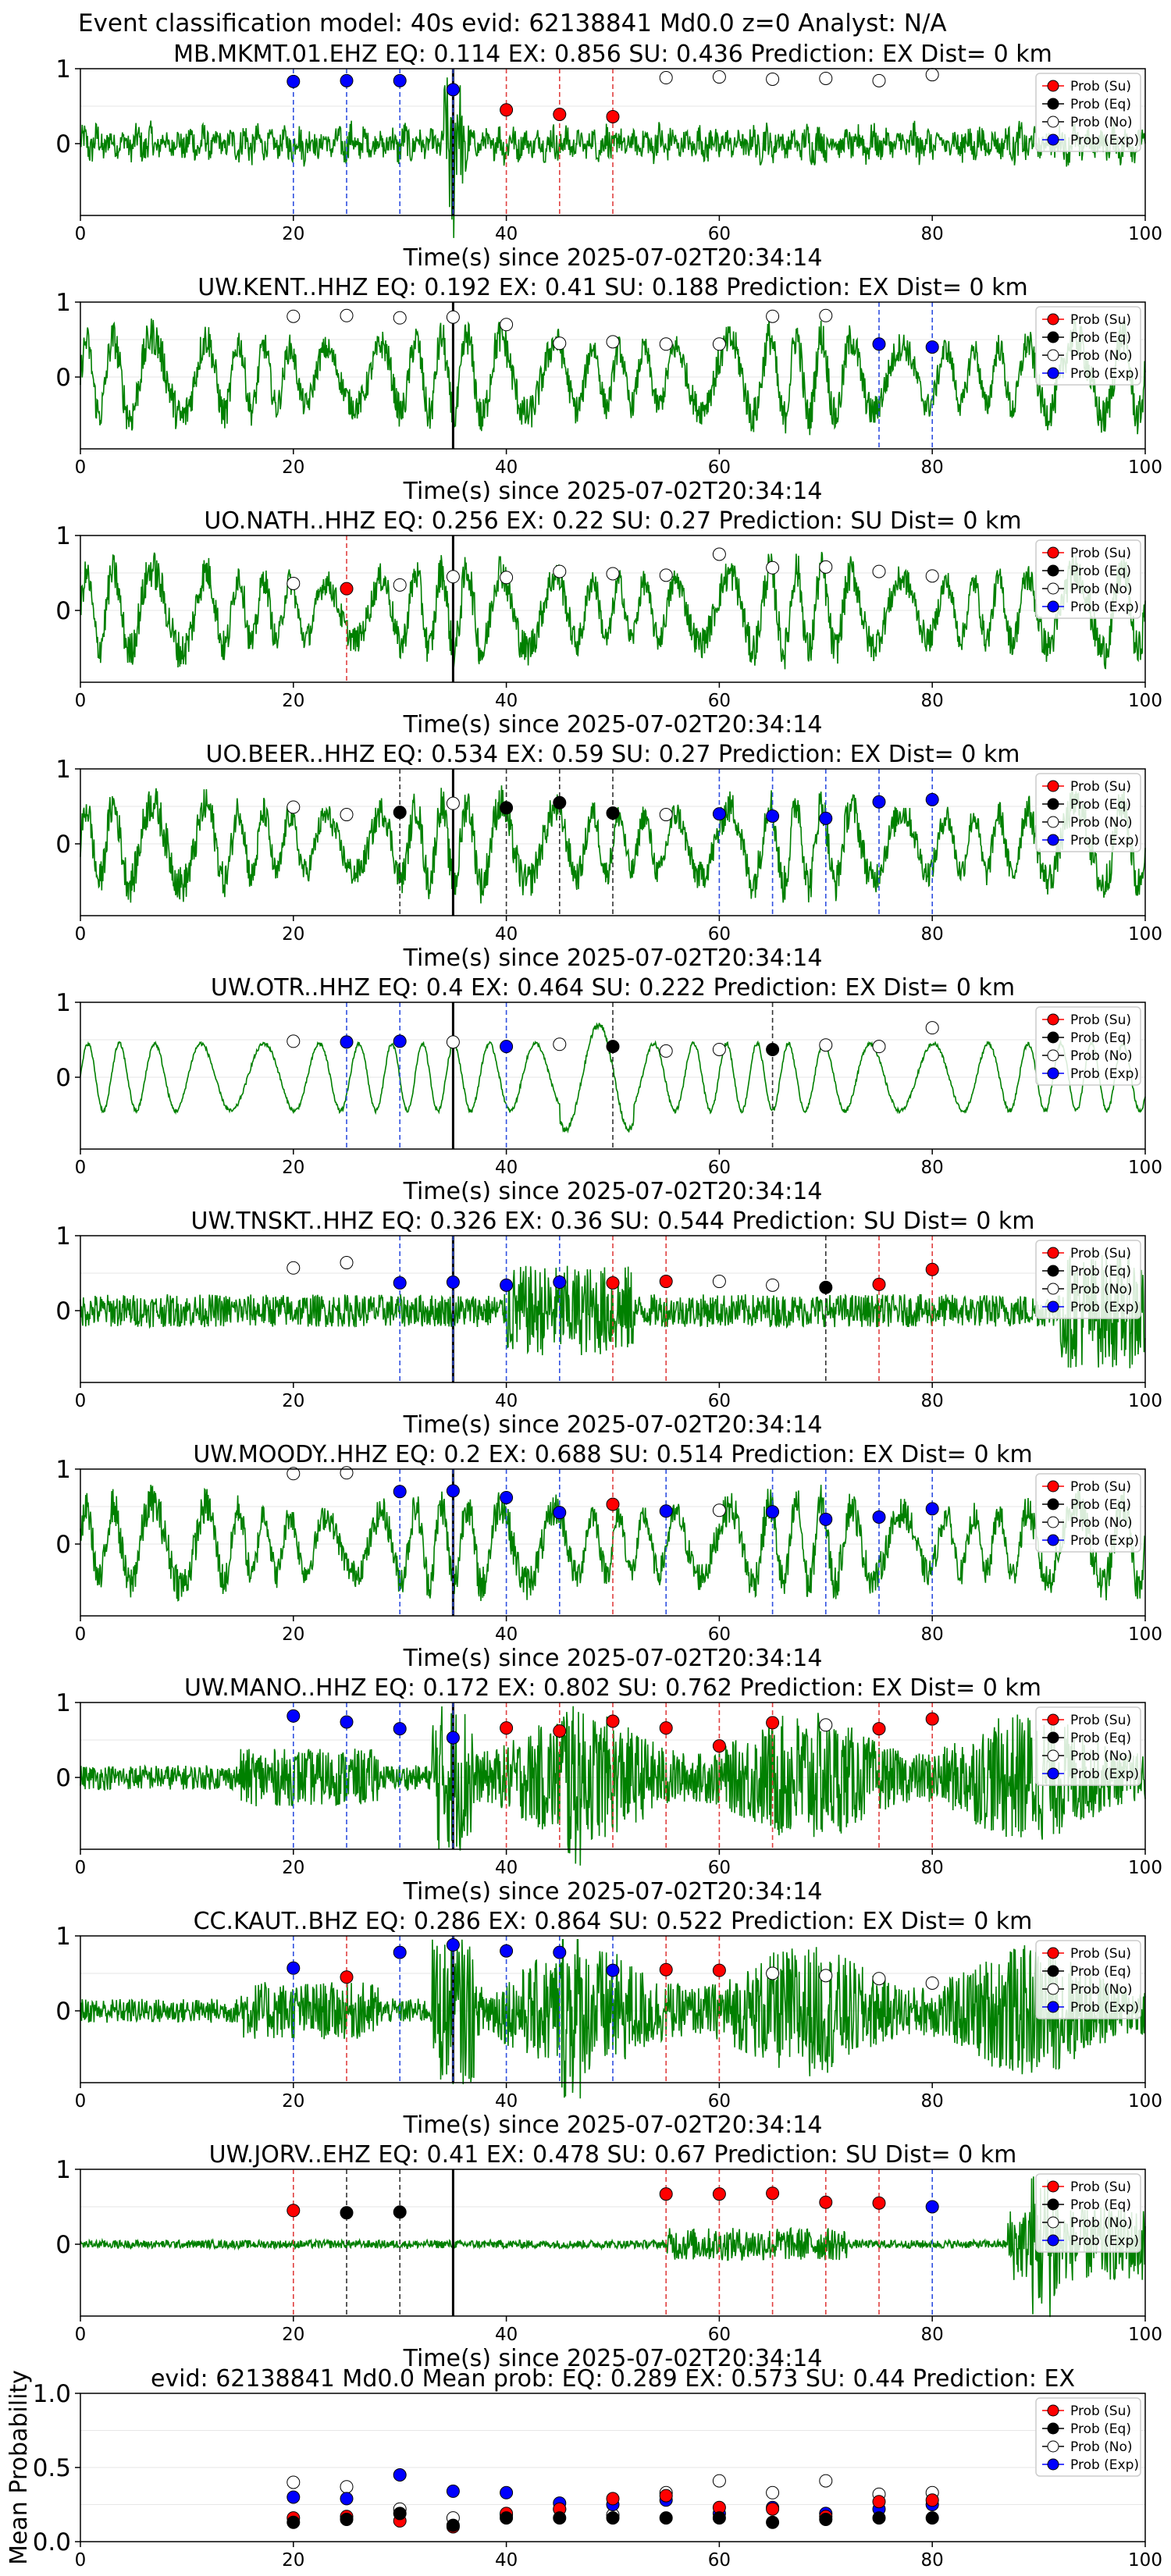 This screenshot has width=1171, height=2576. Describe the element at coordinates (347, 2487) in the screenshot. I see `mean-marker-no` at that location.